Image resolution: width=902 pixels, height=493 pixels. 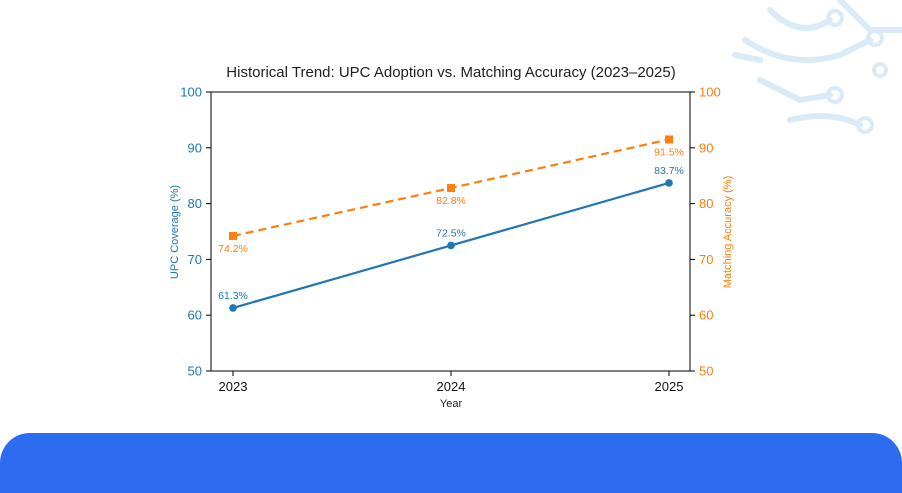 I want to click on right-axis: 50 60 70 80 90 100, so click(x=705, y=232).